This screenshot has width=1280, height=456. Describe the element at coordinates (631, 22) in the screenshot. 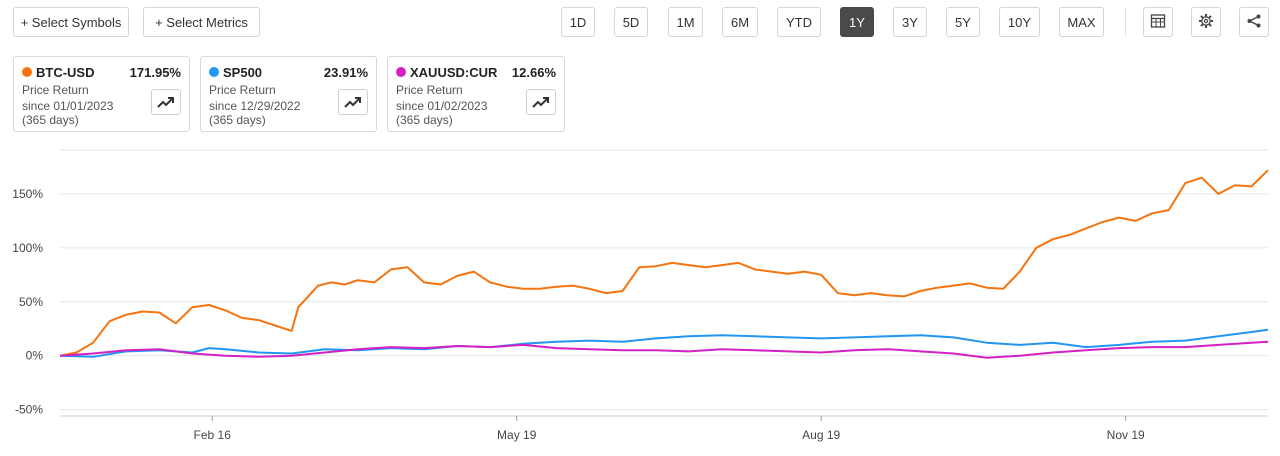

I see `range-5d-button: 5D` at that location.